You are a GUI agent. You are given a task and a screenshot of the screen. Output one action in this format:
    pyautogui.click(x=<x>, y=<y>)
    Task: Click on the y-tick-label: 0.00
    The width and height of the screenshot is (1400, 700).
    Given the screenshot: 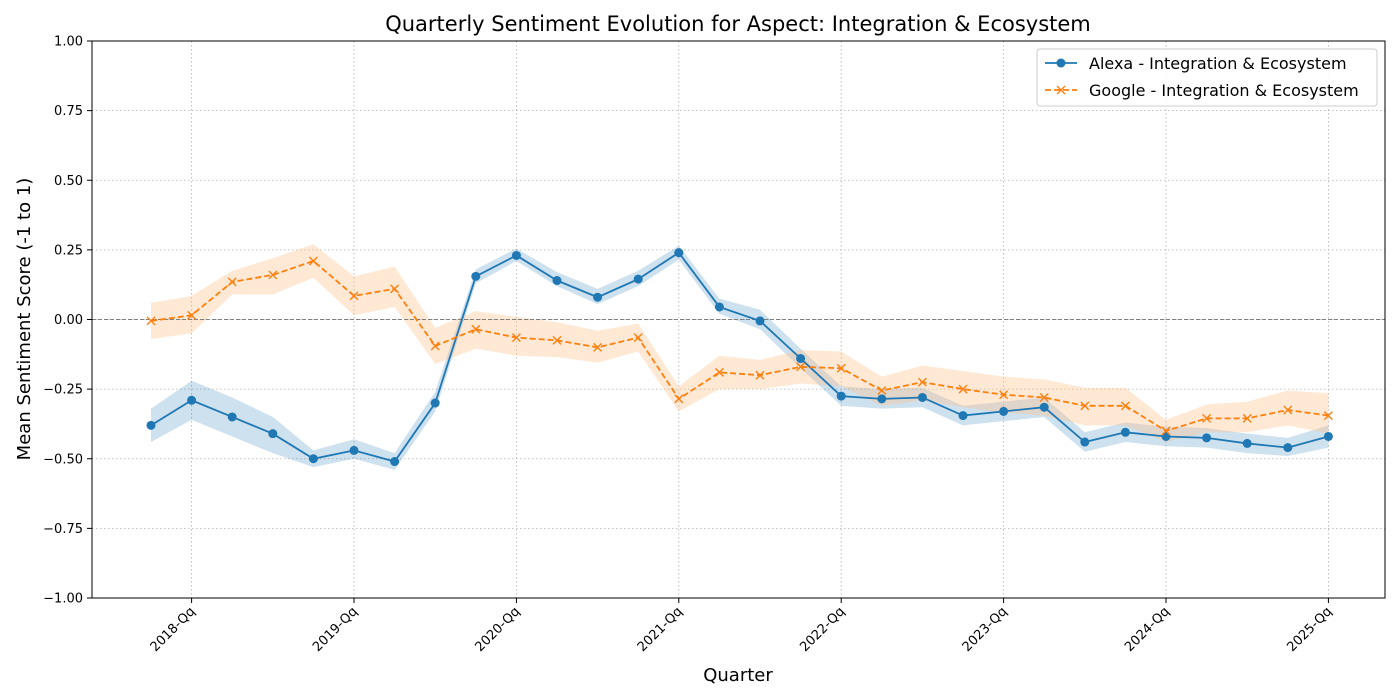 What is the action you would take?
    pyautogui.click(x=68, y=320)
    